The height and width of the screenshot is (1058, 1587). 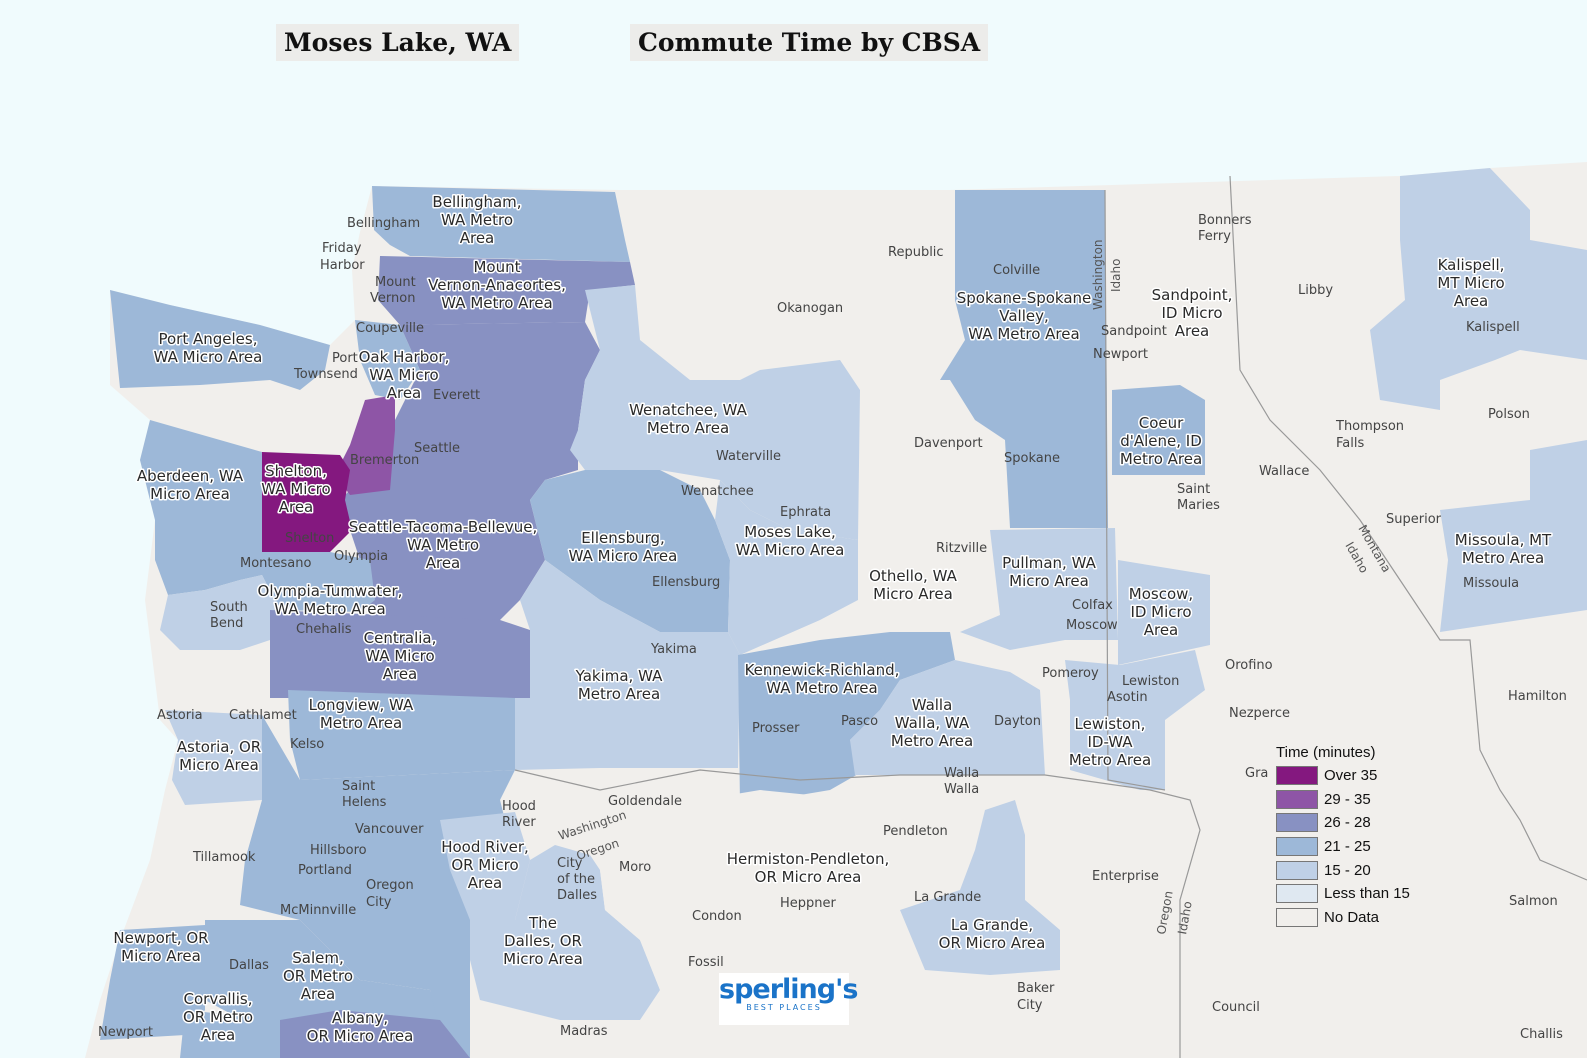 I want to click on city-port-townsend-2: Townsend, so click(x=325, y=374).